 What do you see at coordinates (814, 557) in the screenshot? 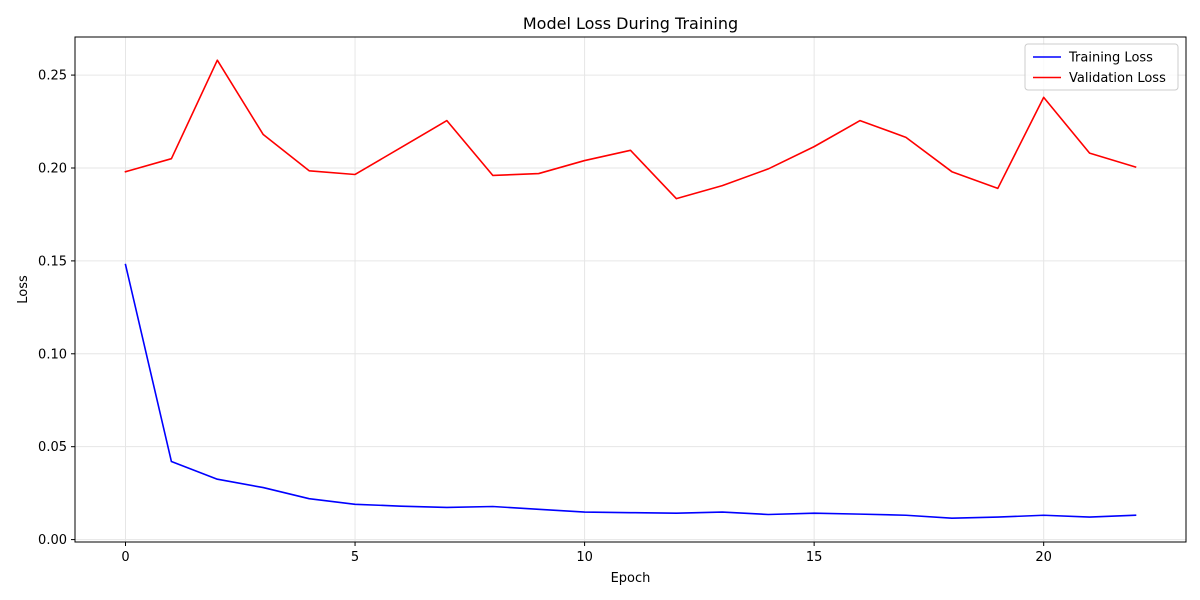
I see `x-tick-label: 15` at bounding box center [814, 557].